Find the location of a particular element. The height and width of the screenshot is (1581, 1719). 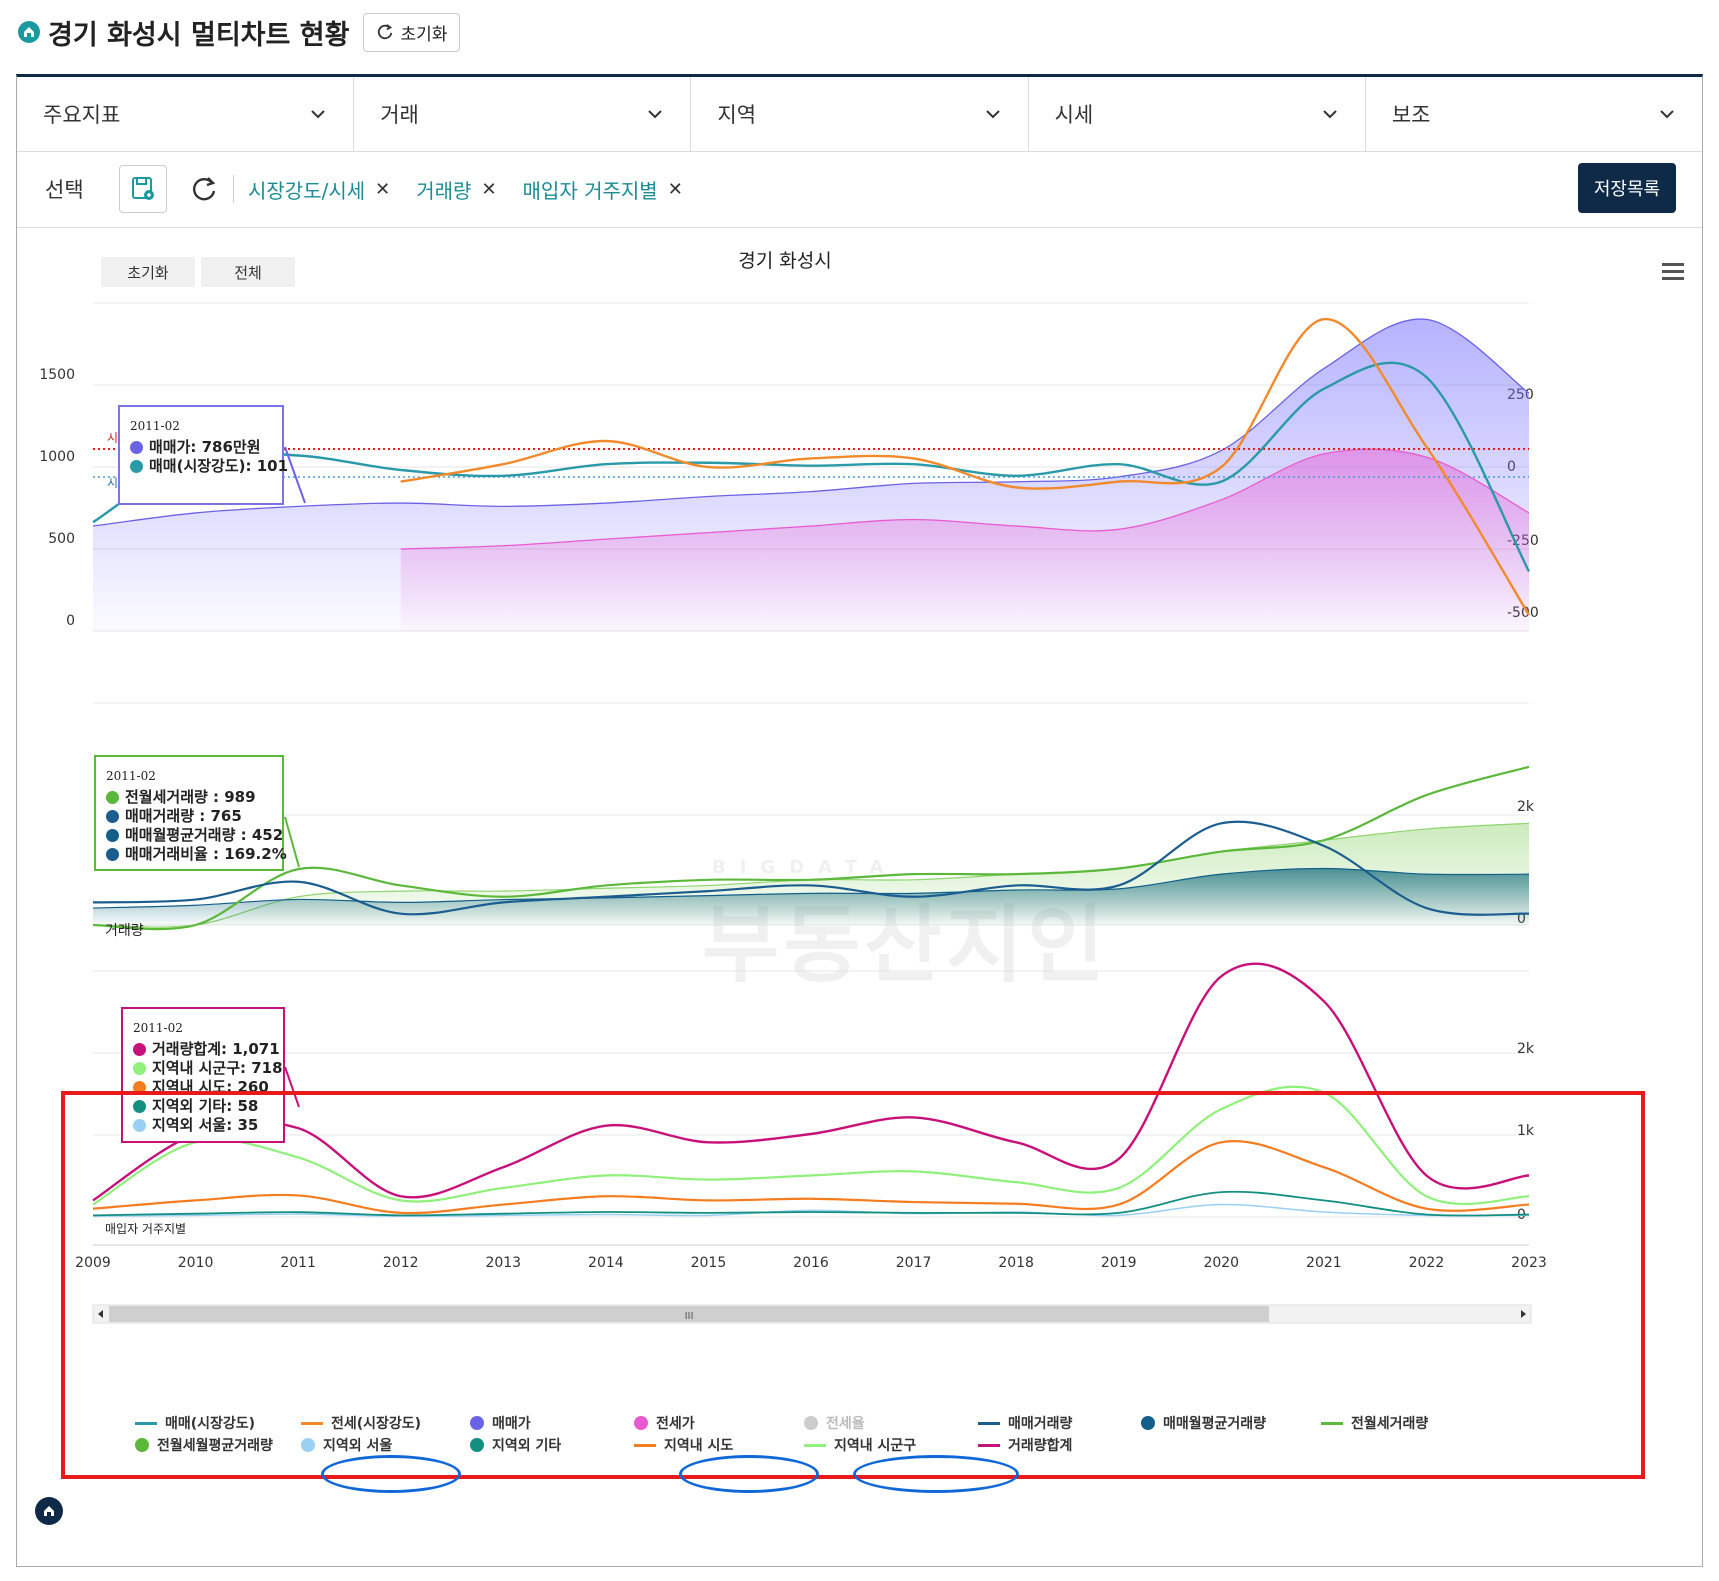

legend-item: 지역외 서울 is located at coordinates (346, 1445).